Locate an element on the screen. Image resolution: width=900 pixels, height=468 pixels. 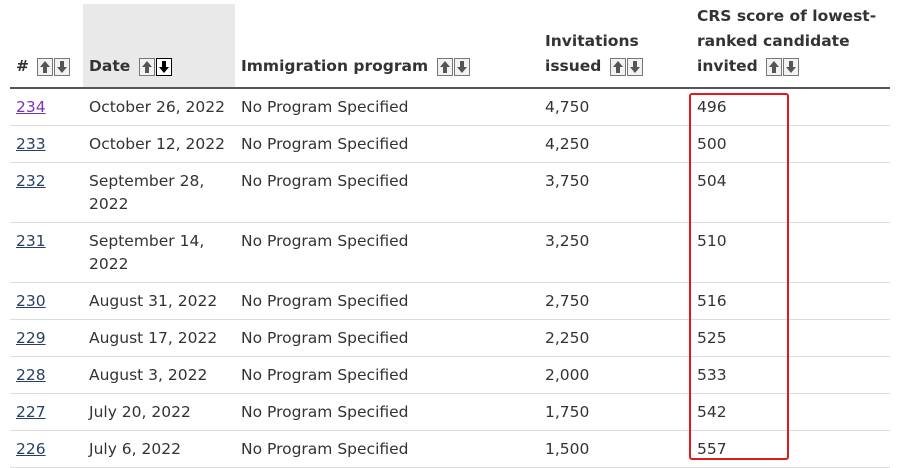
invitations-sort-up-button is located at coordinates (617, 66).